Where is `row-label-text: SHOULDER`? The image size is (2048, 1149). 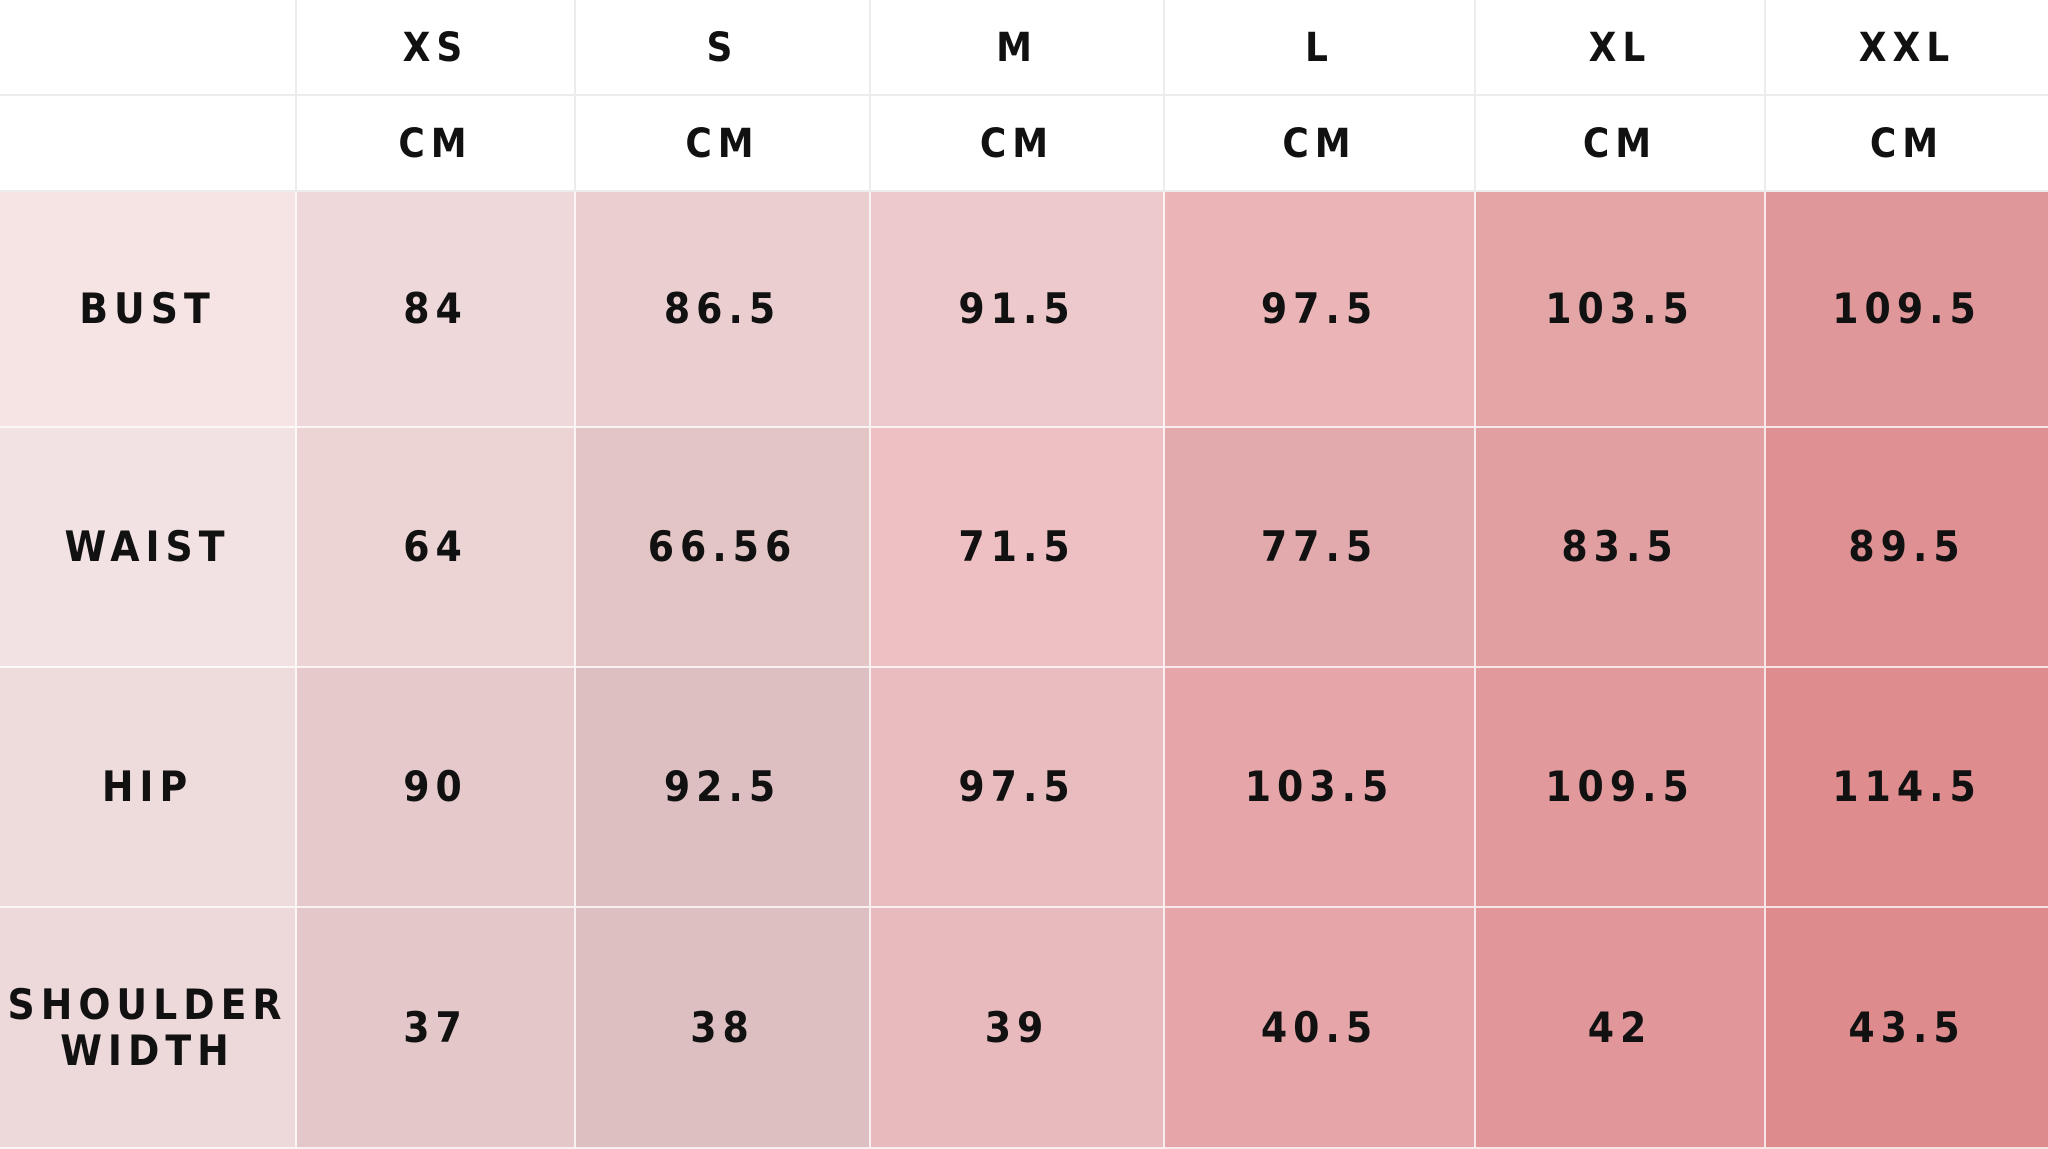 row-label-text: SHOULDER is located at coordinates (147, 1005).